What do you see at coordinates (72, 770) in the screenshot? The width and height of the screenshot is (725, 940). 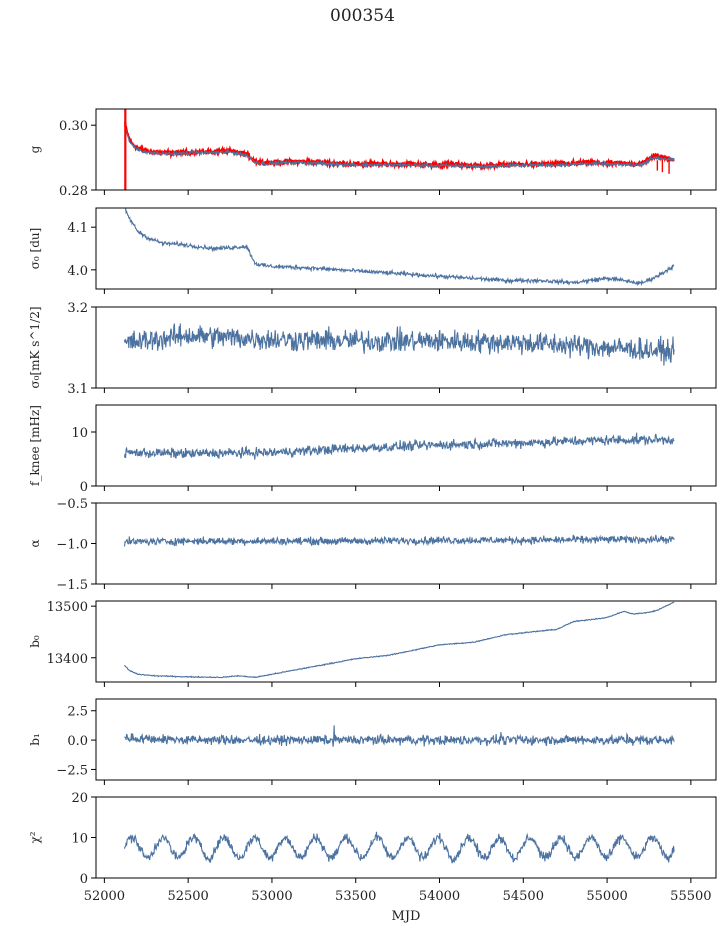 I see `ytick-label-b1: −2.5` at bounding box center [72, 770].